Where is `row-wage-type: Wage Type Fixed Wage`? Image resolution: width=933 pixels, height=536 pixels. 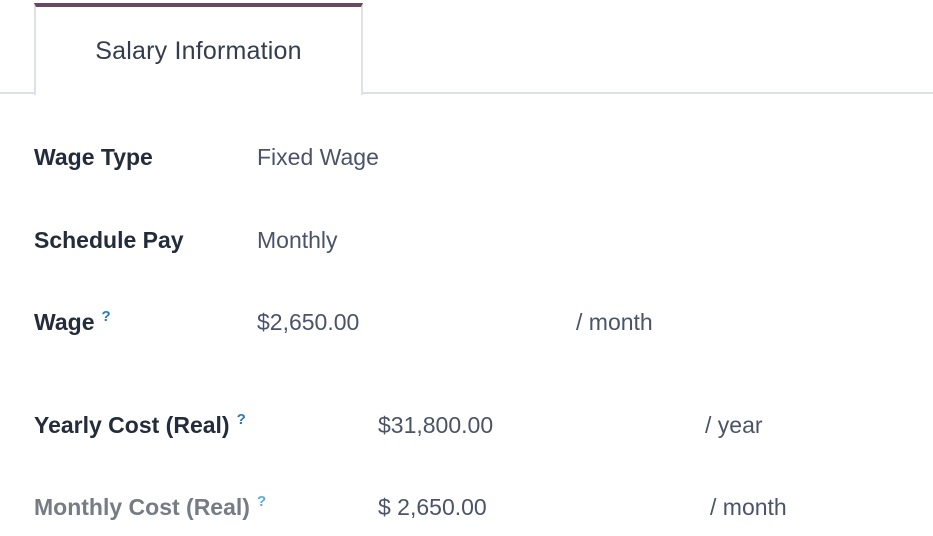 row-wage-type: Wage Type Fixed Wage is located at coordinates (466, 157).